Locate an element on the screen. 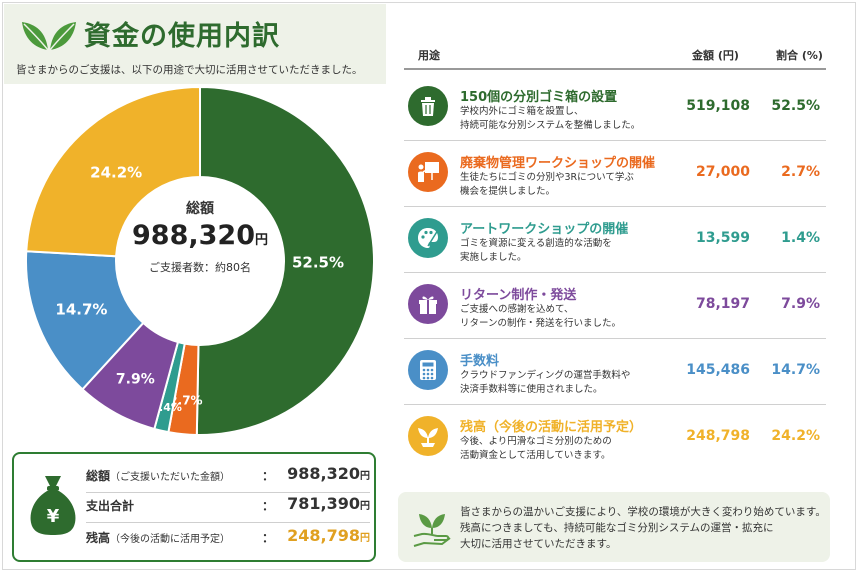 The image size is (858, 572). summary-spent-row: 支出合計 ： 781,390円 is located at coordinates (228, 503).